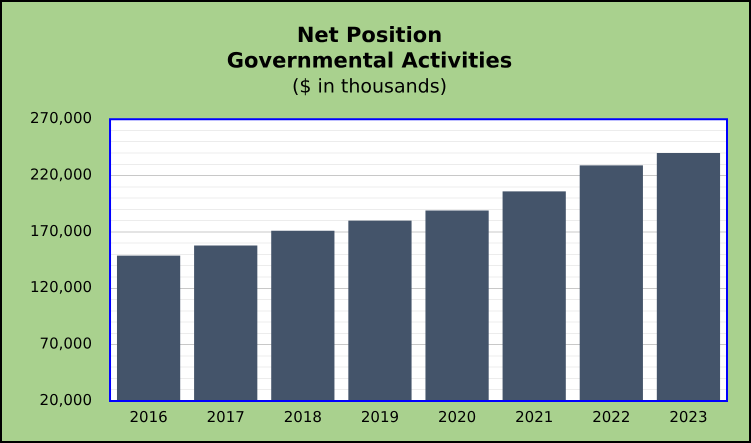 This screenshot has width=751, height=443. What do you see at coordinates (61, 231) in the screenshot?
I see `y-tick-label: 170,000` at bounding box center [61, 231].